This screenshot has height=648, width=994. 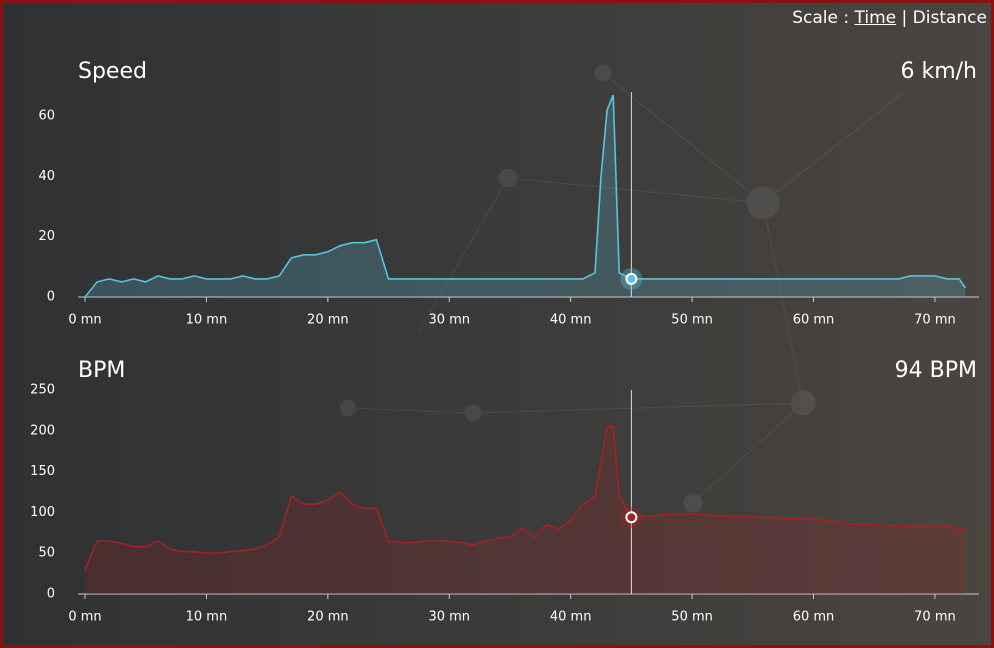 What do you see at coordinates (46, 176) in the screenshot?
I see `y-tick-label: 40` at bounding box center [46, 176].